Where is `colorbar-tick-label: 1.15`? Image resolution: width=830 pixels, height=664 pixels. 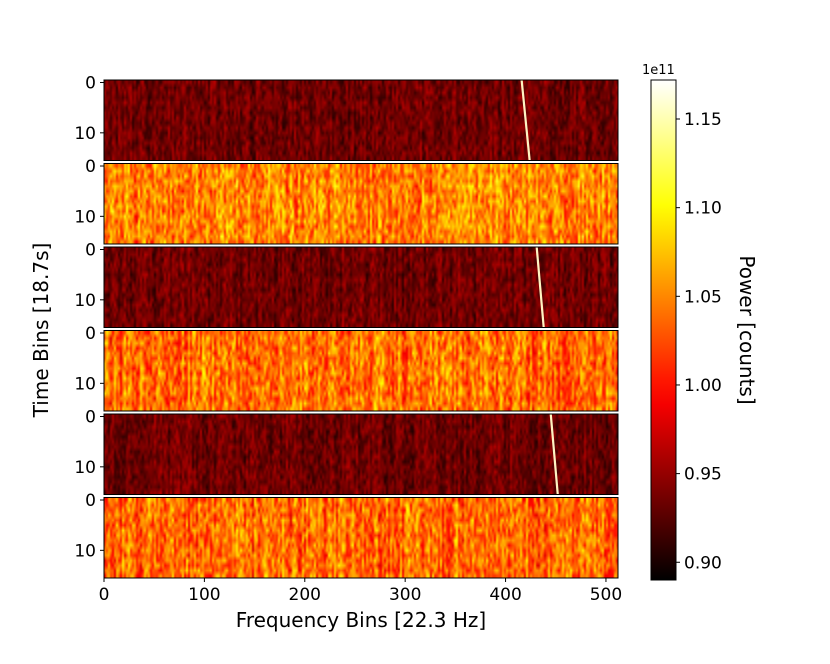
colorbar-tick-label: 1.15 is located at coordinates (703, 120).